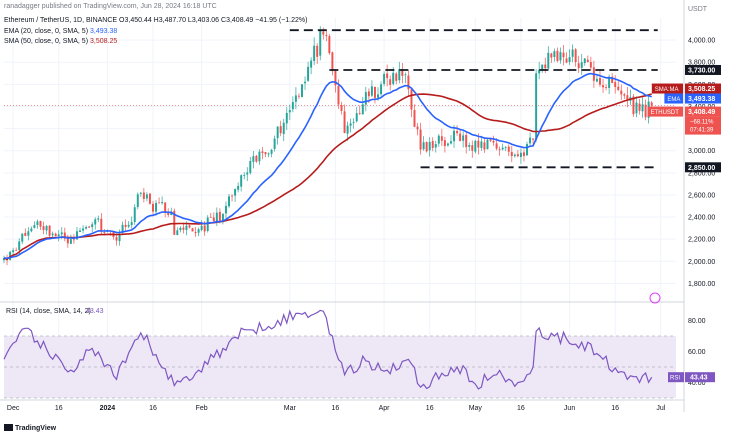  What do you see at coordinates (703, 88) in the screenshot?
I see `price-tag` at bounding box center [703, 88].